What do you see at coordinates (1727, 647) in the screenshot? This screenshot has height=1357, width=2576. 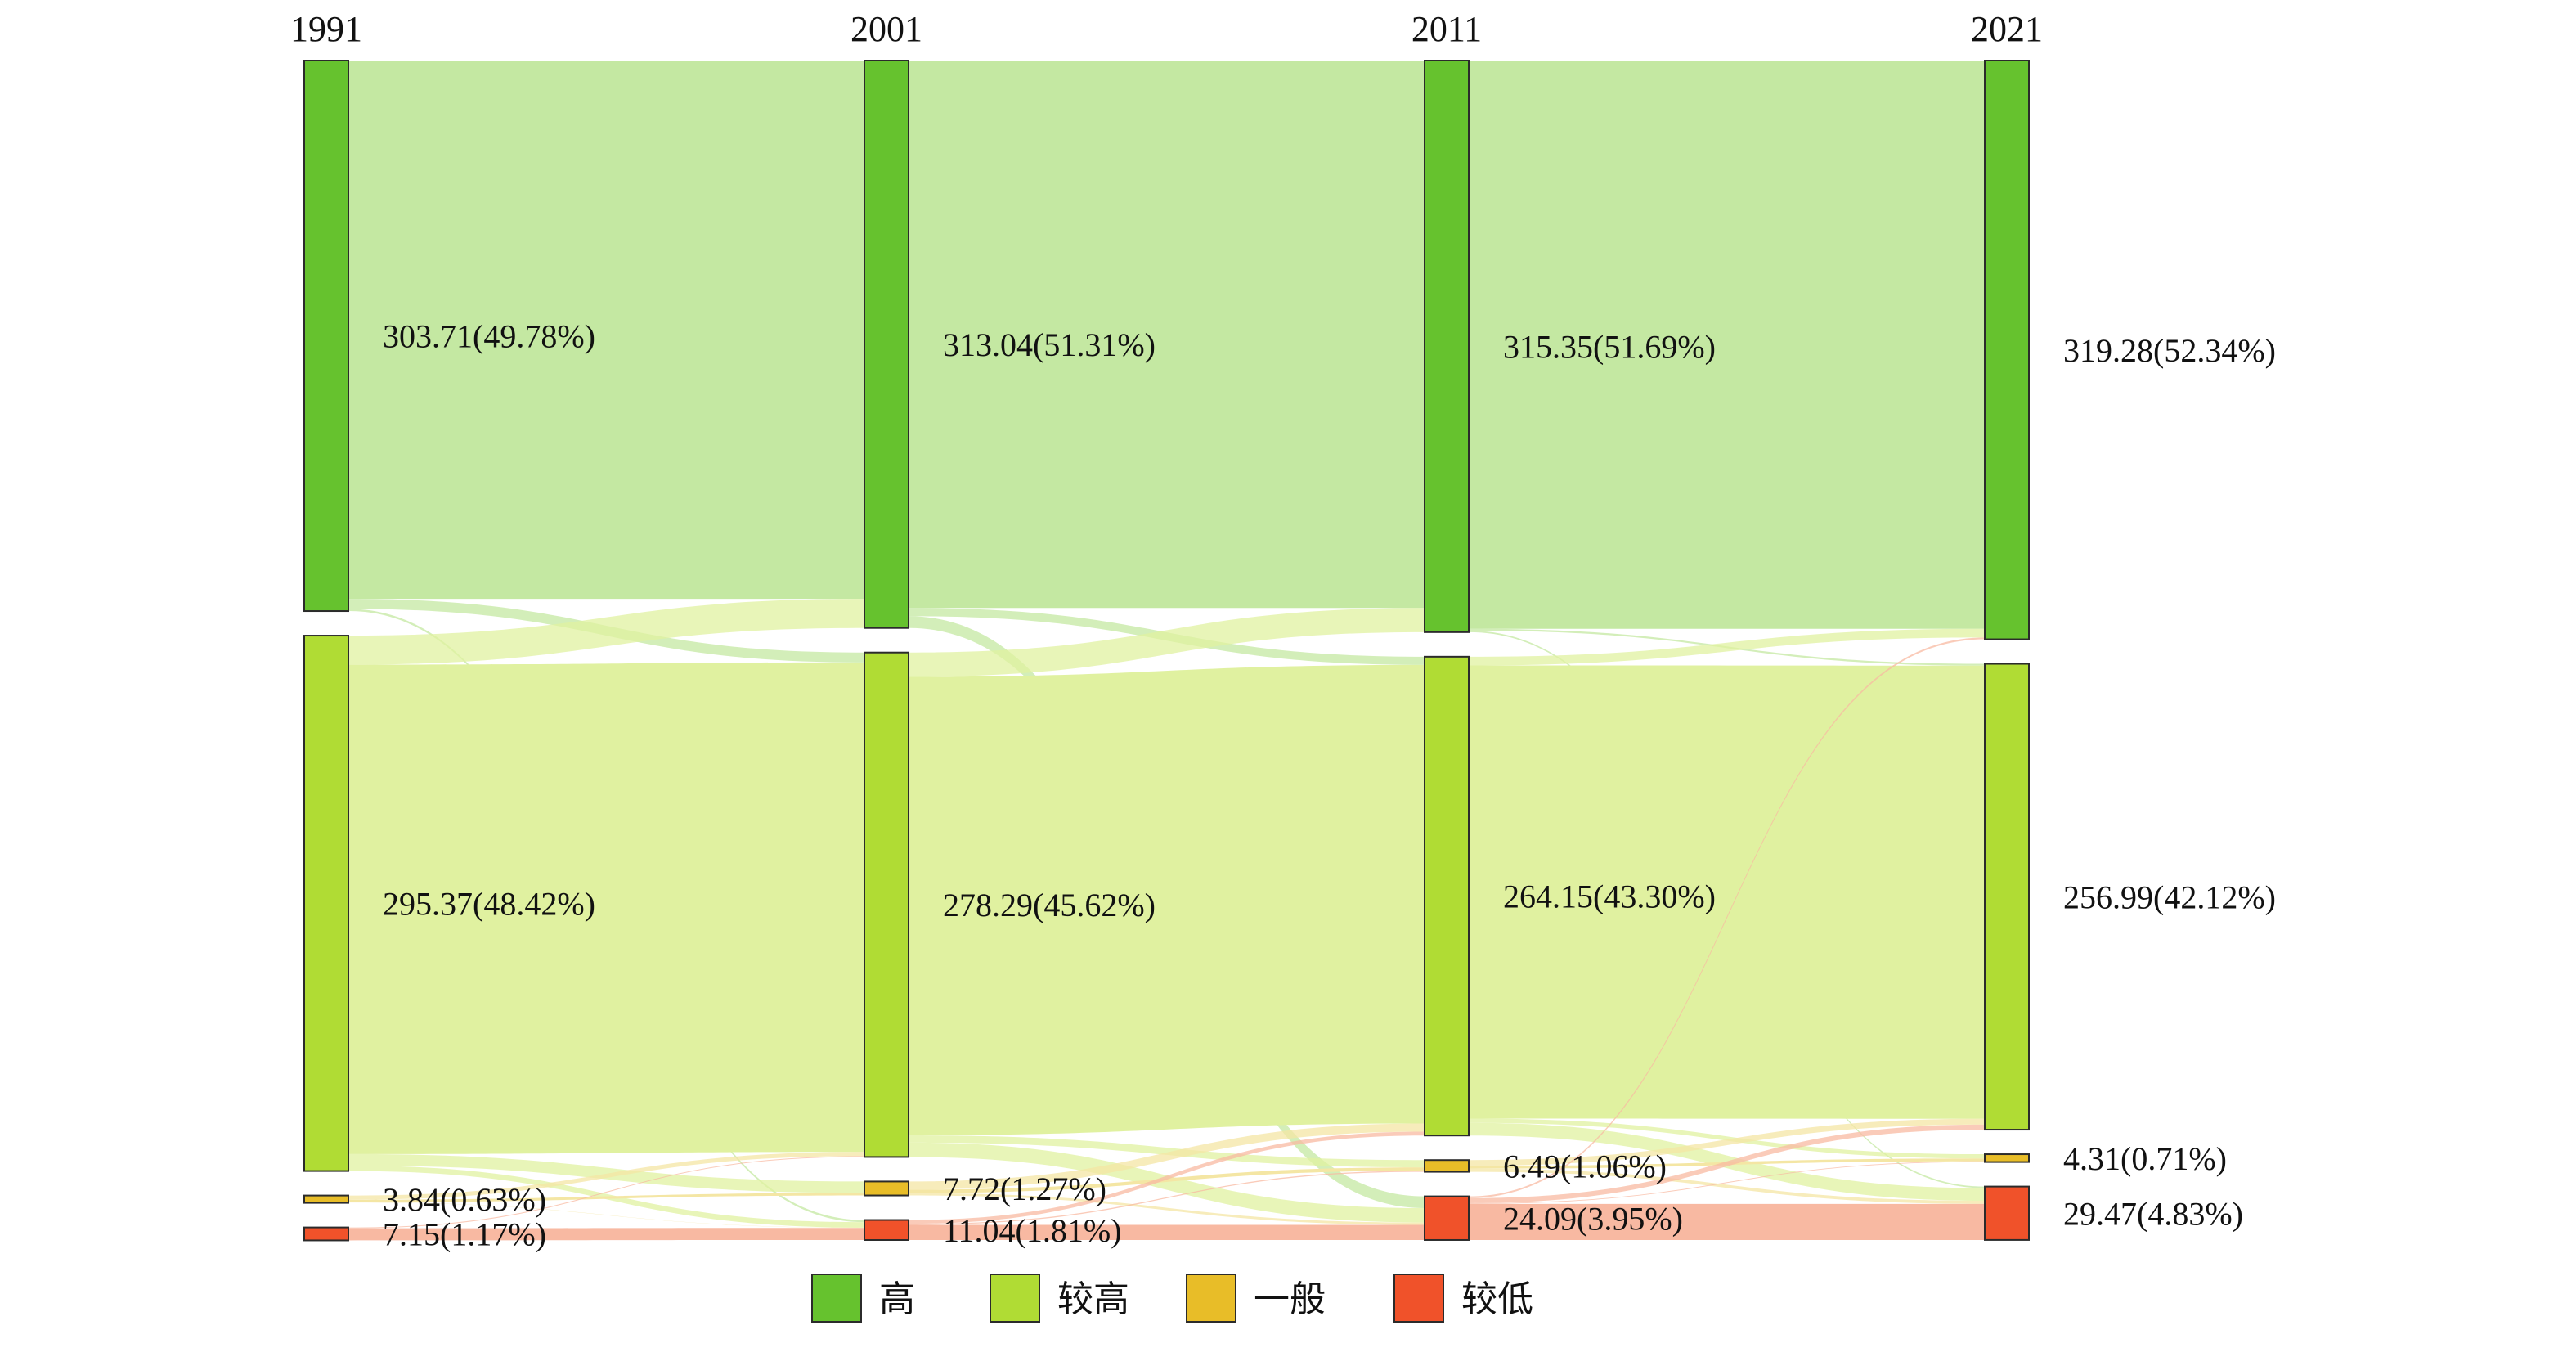 I see `flow-2011-higher-to-2021-high` at bounding box center [1727, 647].